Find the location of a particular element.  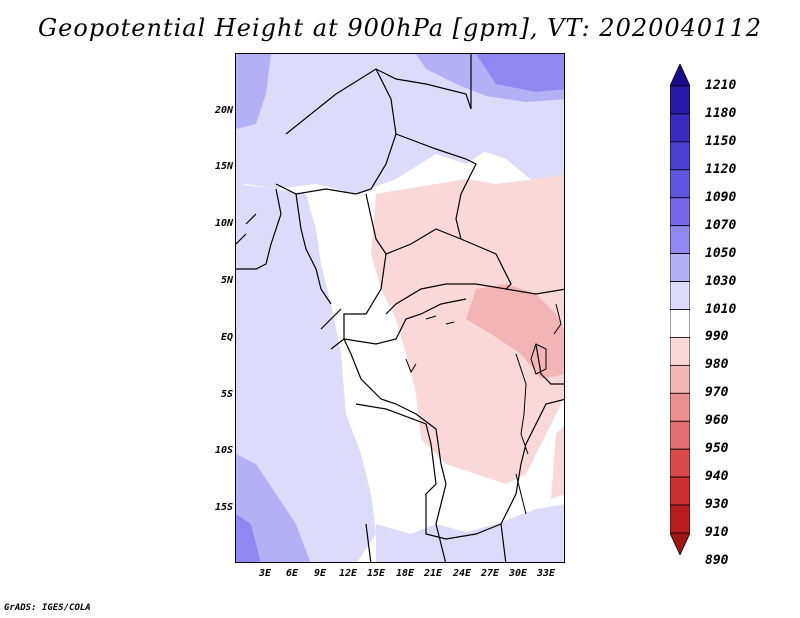

contour-fill-1050-ne is located at coordinates (520, 73).